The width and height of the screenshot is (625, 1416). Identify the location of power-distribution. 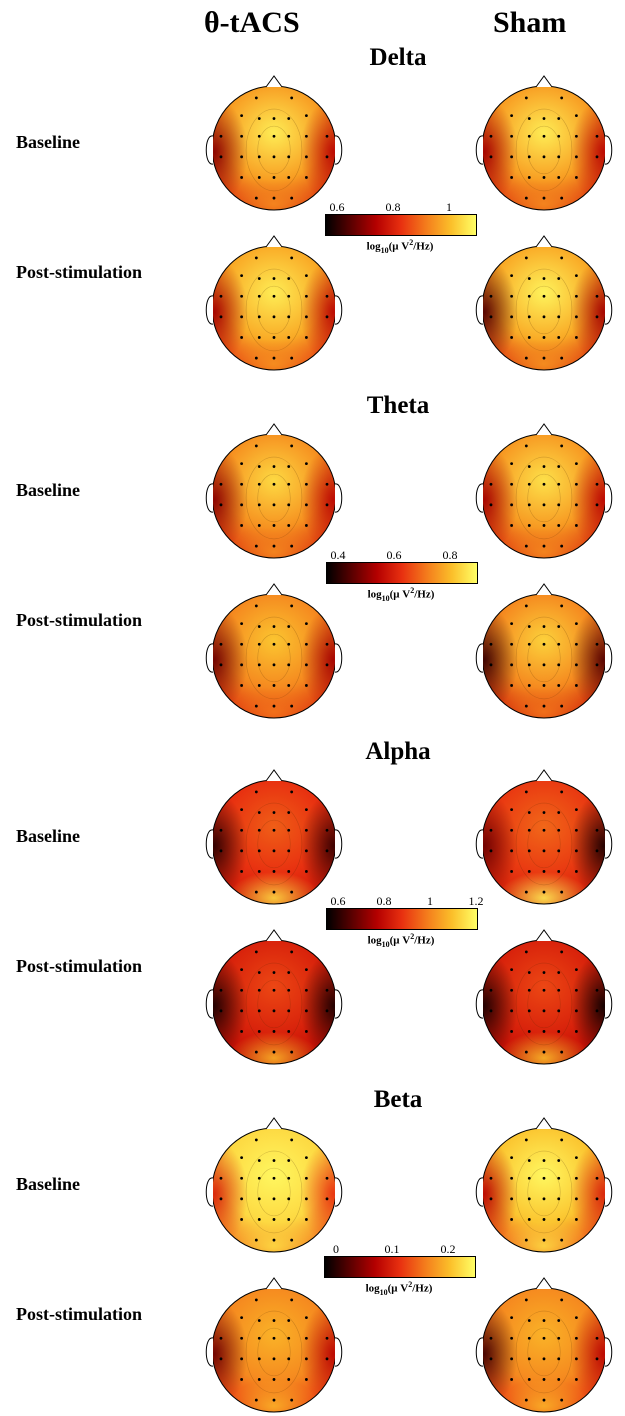
(544, 308).